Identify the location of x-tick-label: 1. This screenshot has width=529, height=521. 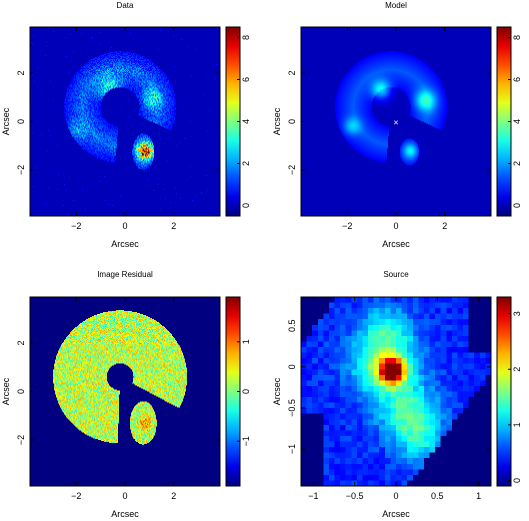
(478, 496).